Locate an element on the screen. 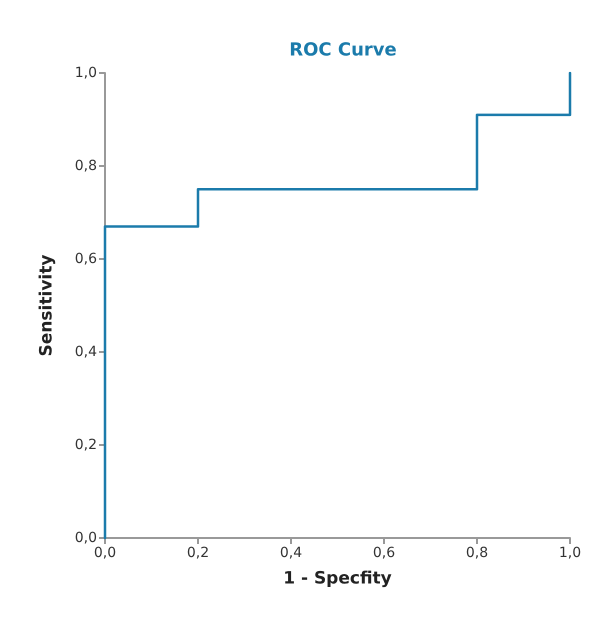  y-tick-label: 0,2 is located at coordinates (85, 445).